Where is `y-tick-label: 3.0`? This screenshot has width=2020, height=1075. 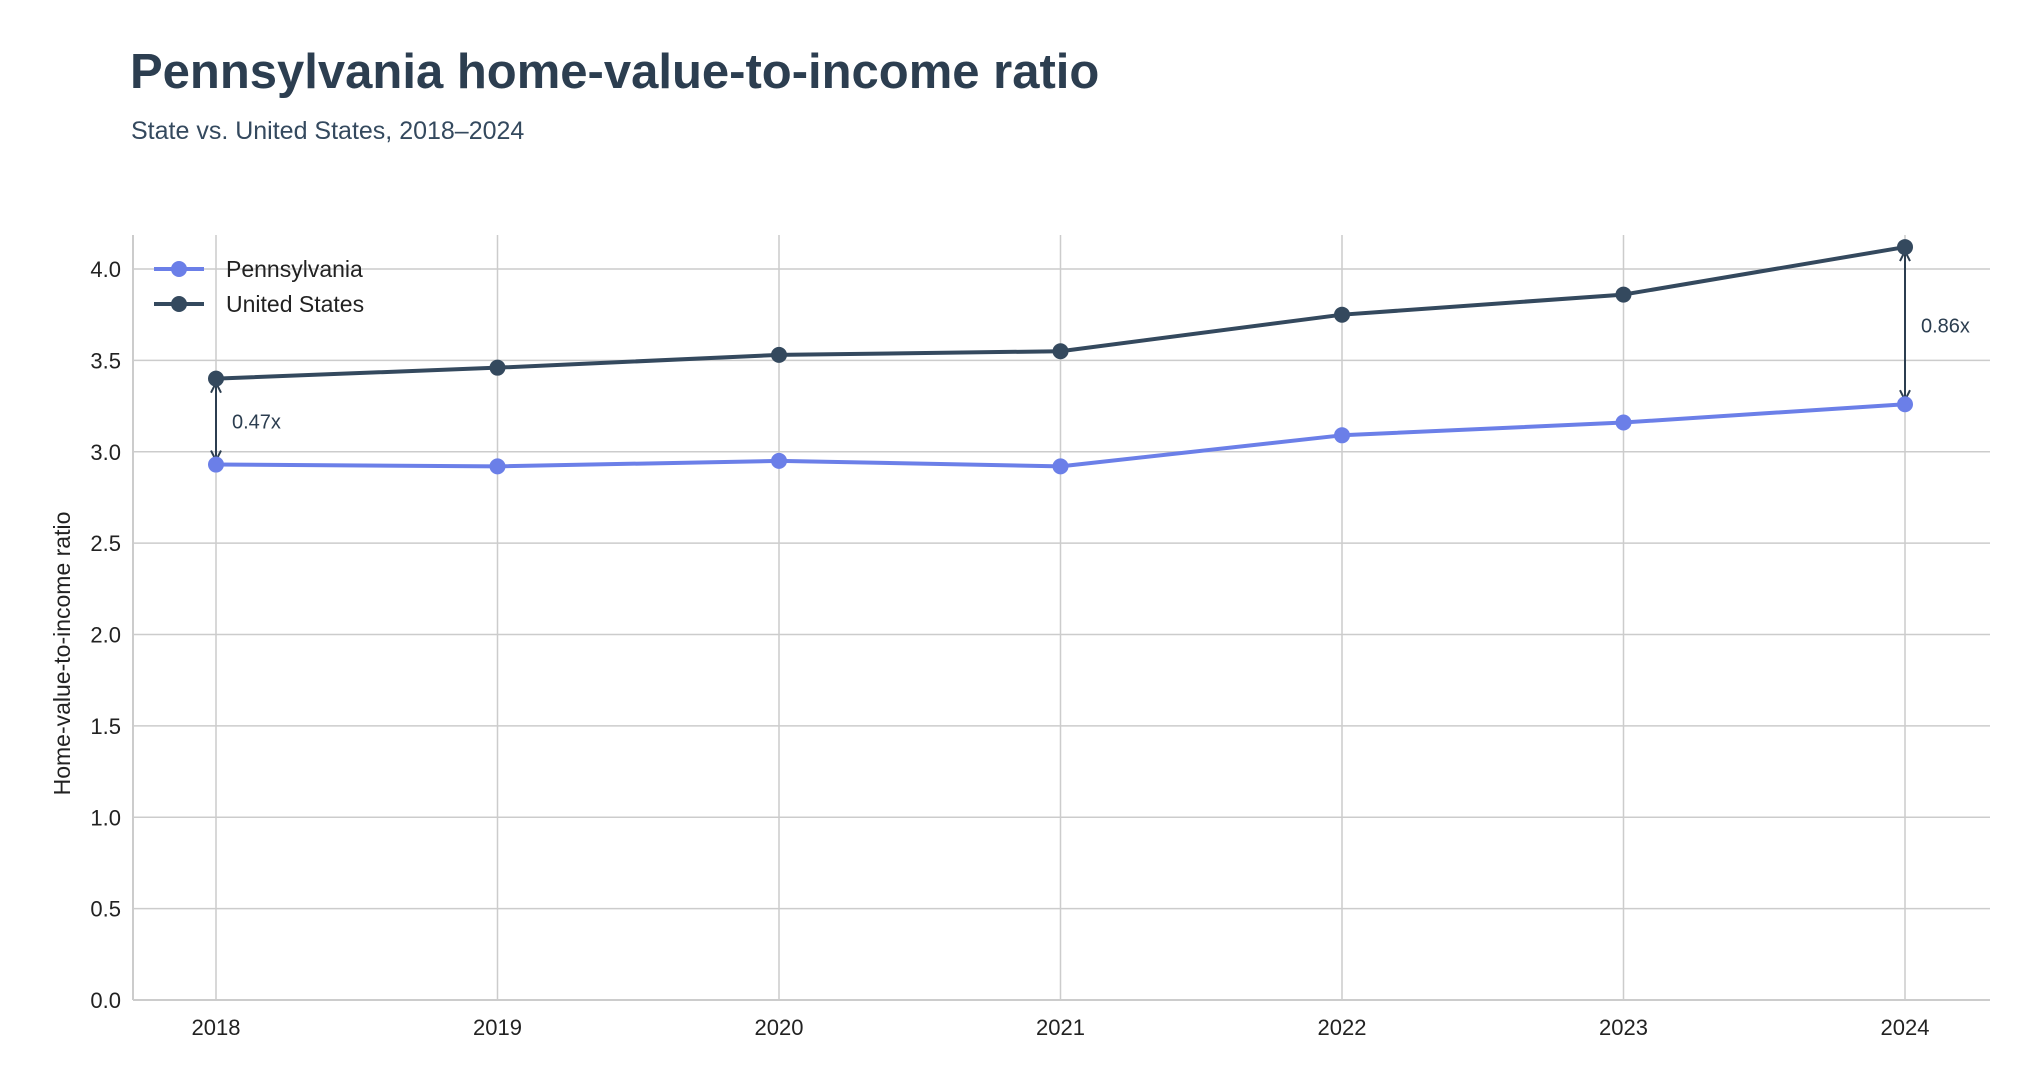 y-tick-label: 3.0 is located at coordinates (105, 452).